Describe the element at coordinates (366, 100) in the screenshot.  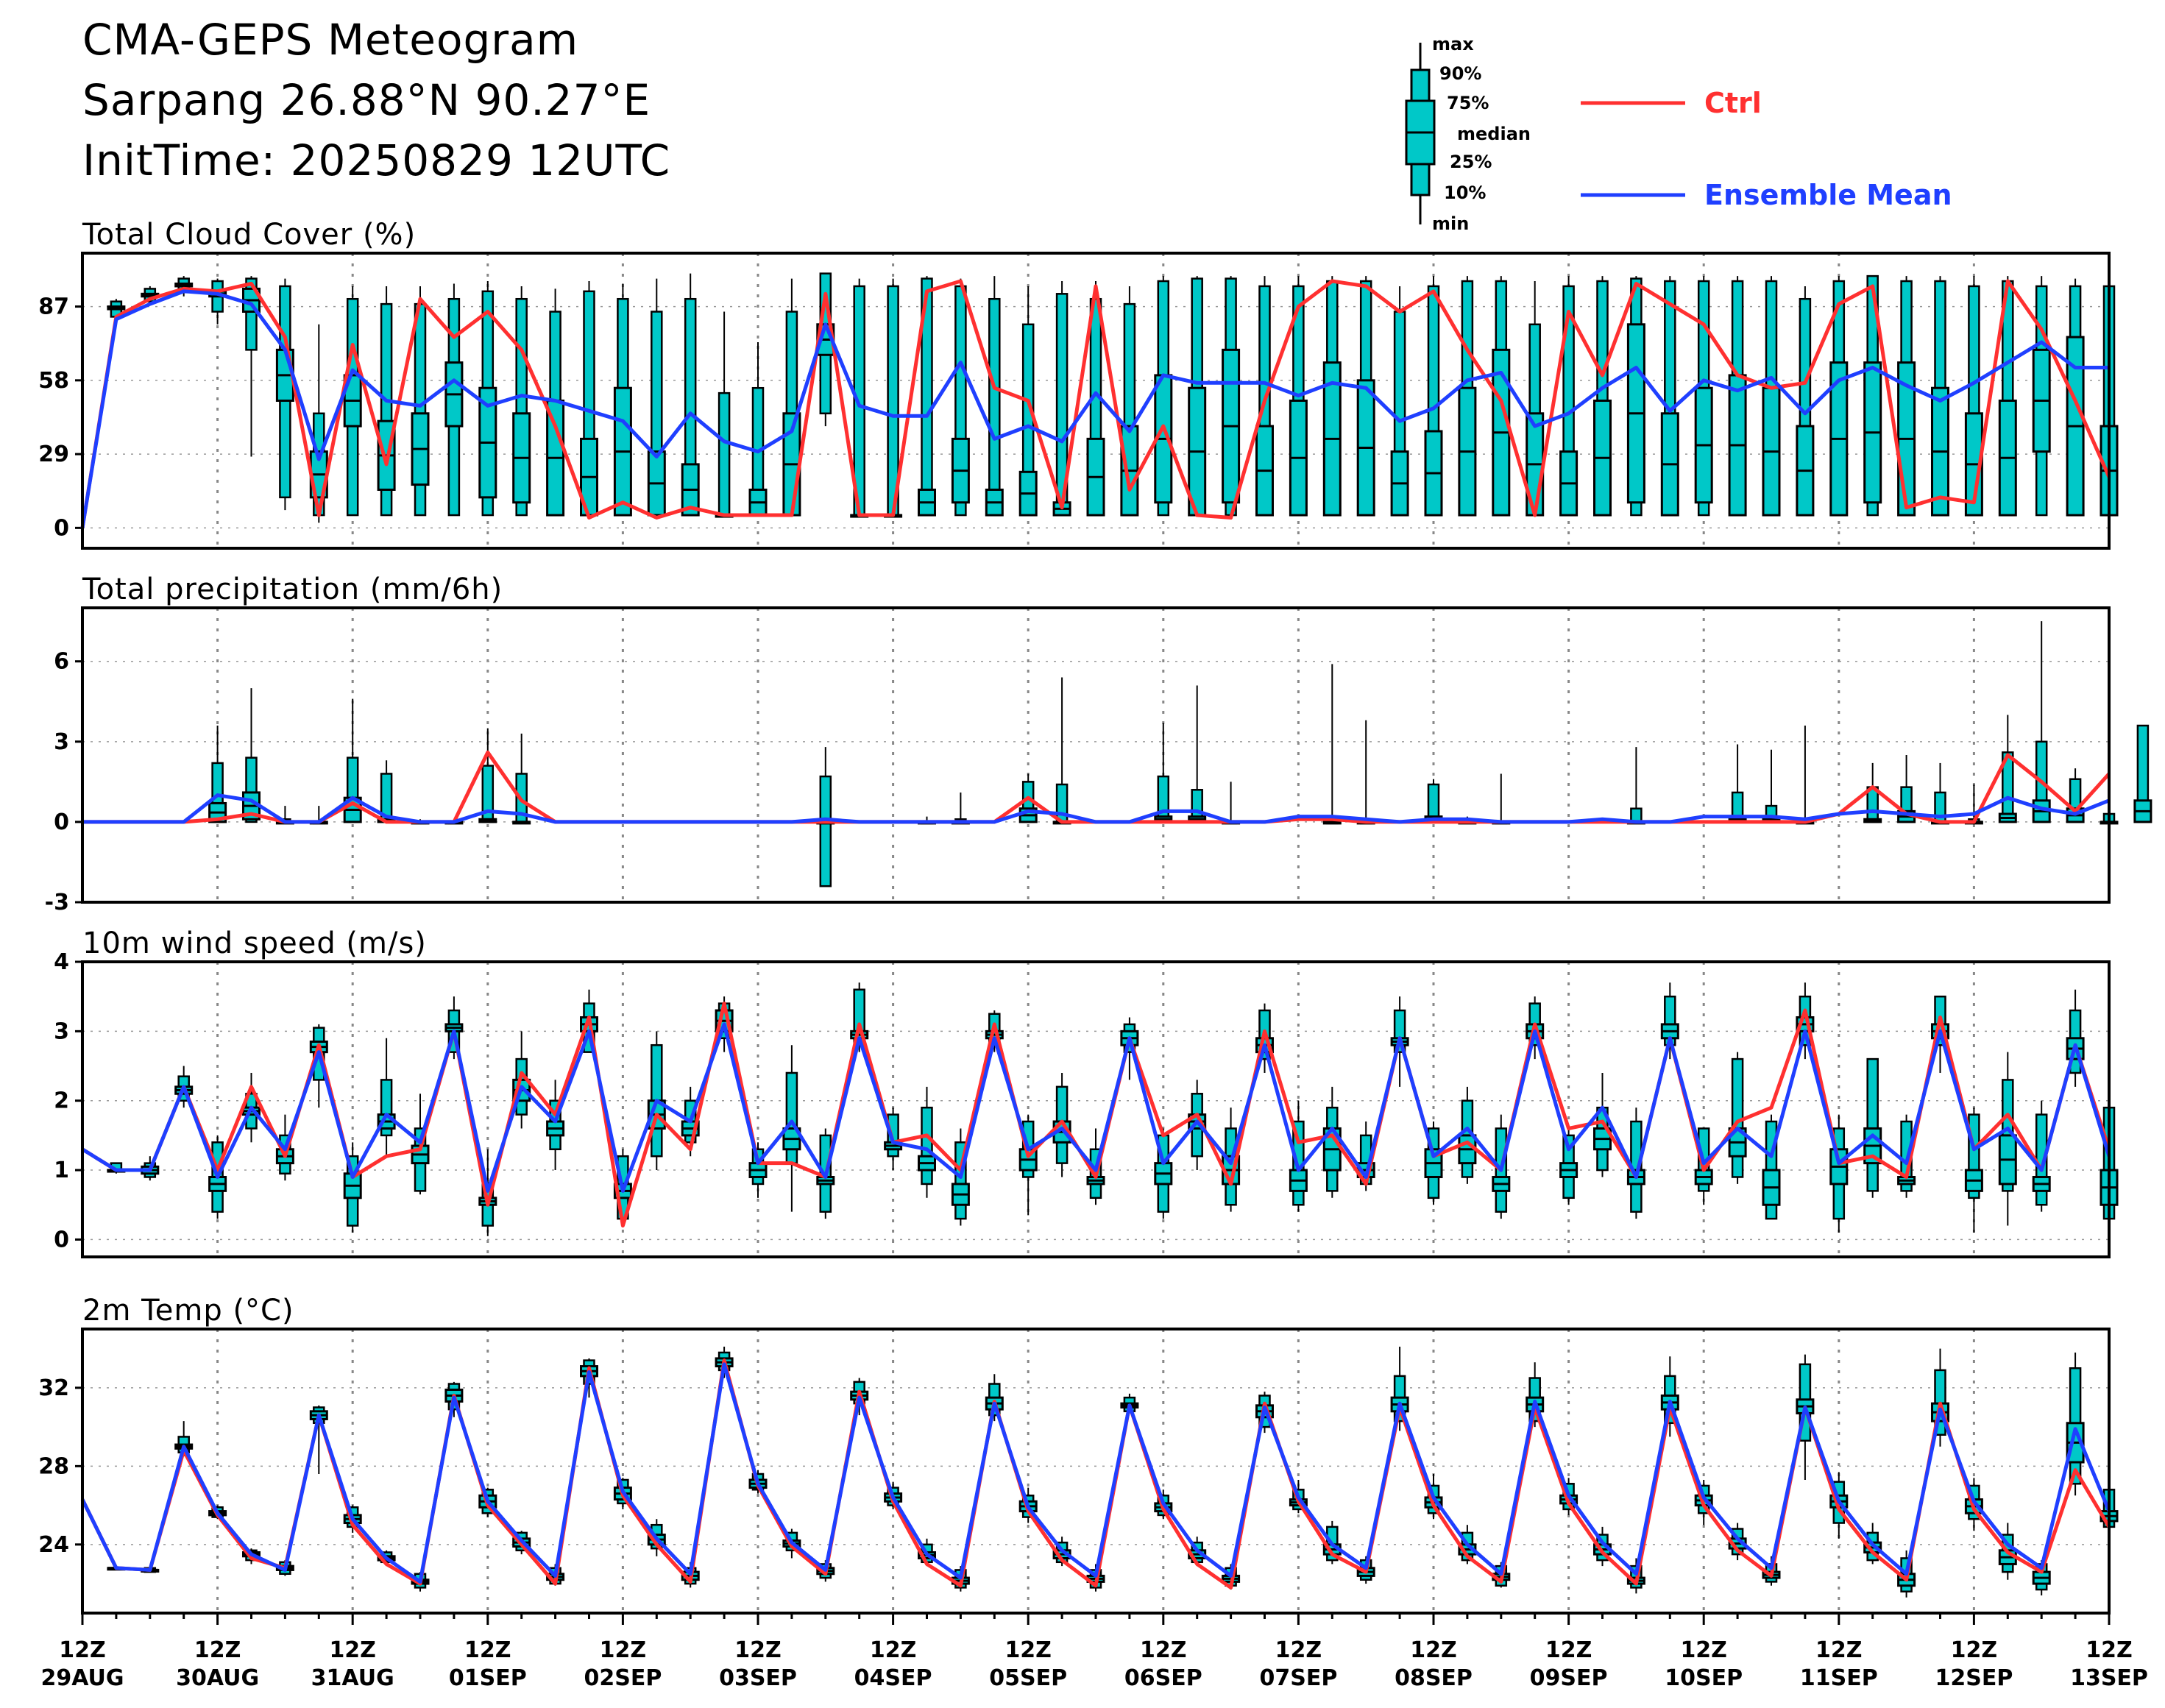
I see `location-subtitle: Sarpang 26.88°N 90.27°E` at that location.